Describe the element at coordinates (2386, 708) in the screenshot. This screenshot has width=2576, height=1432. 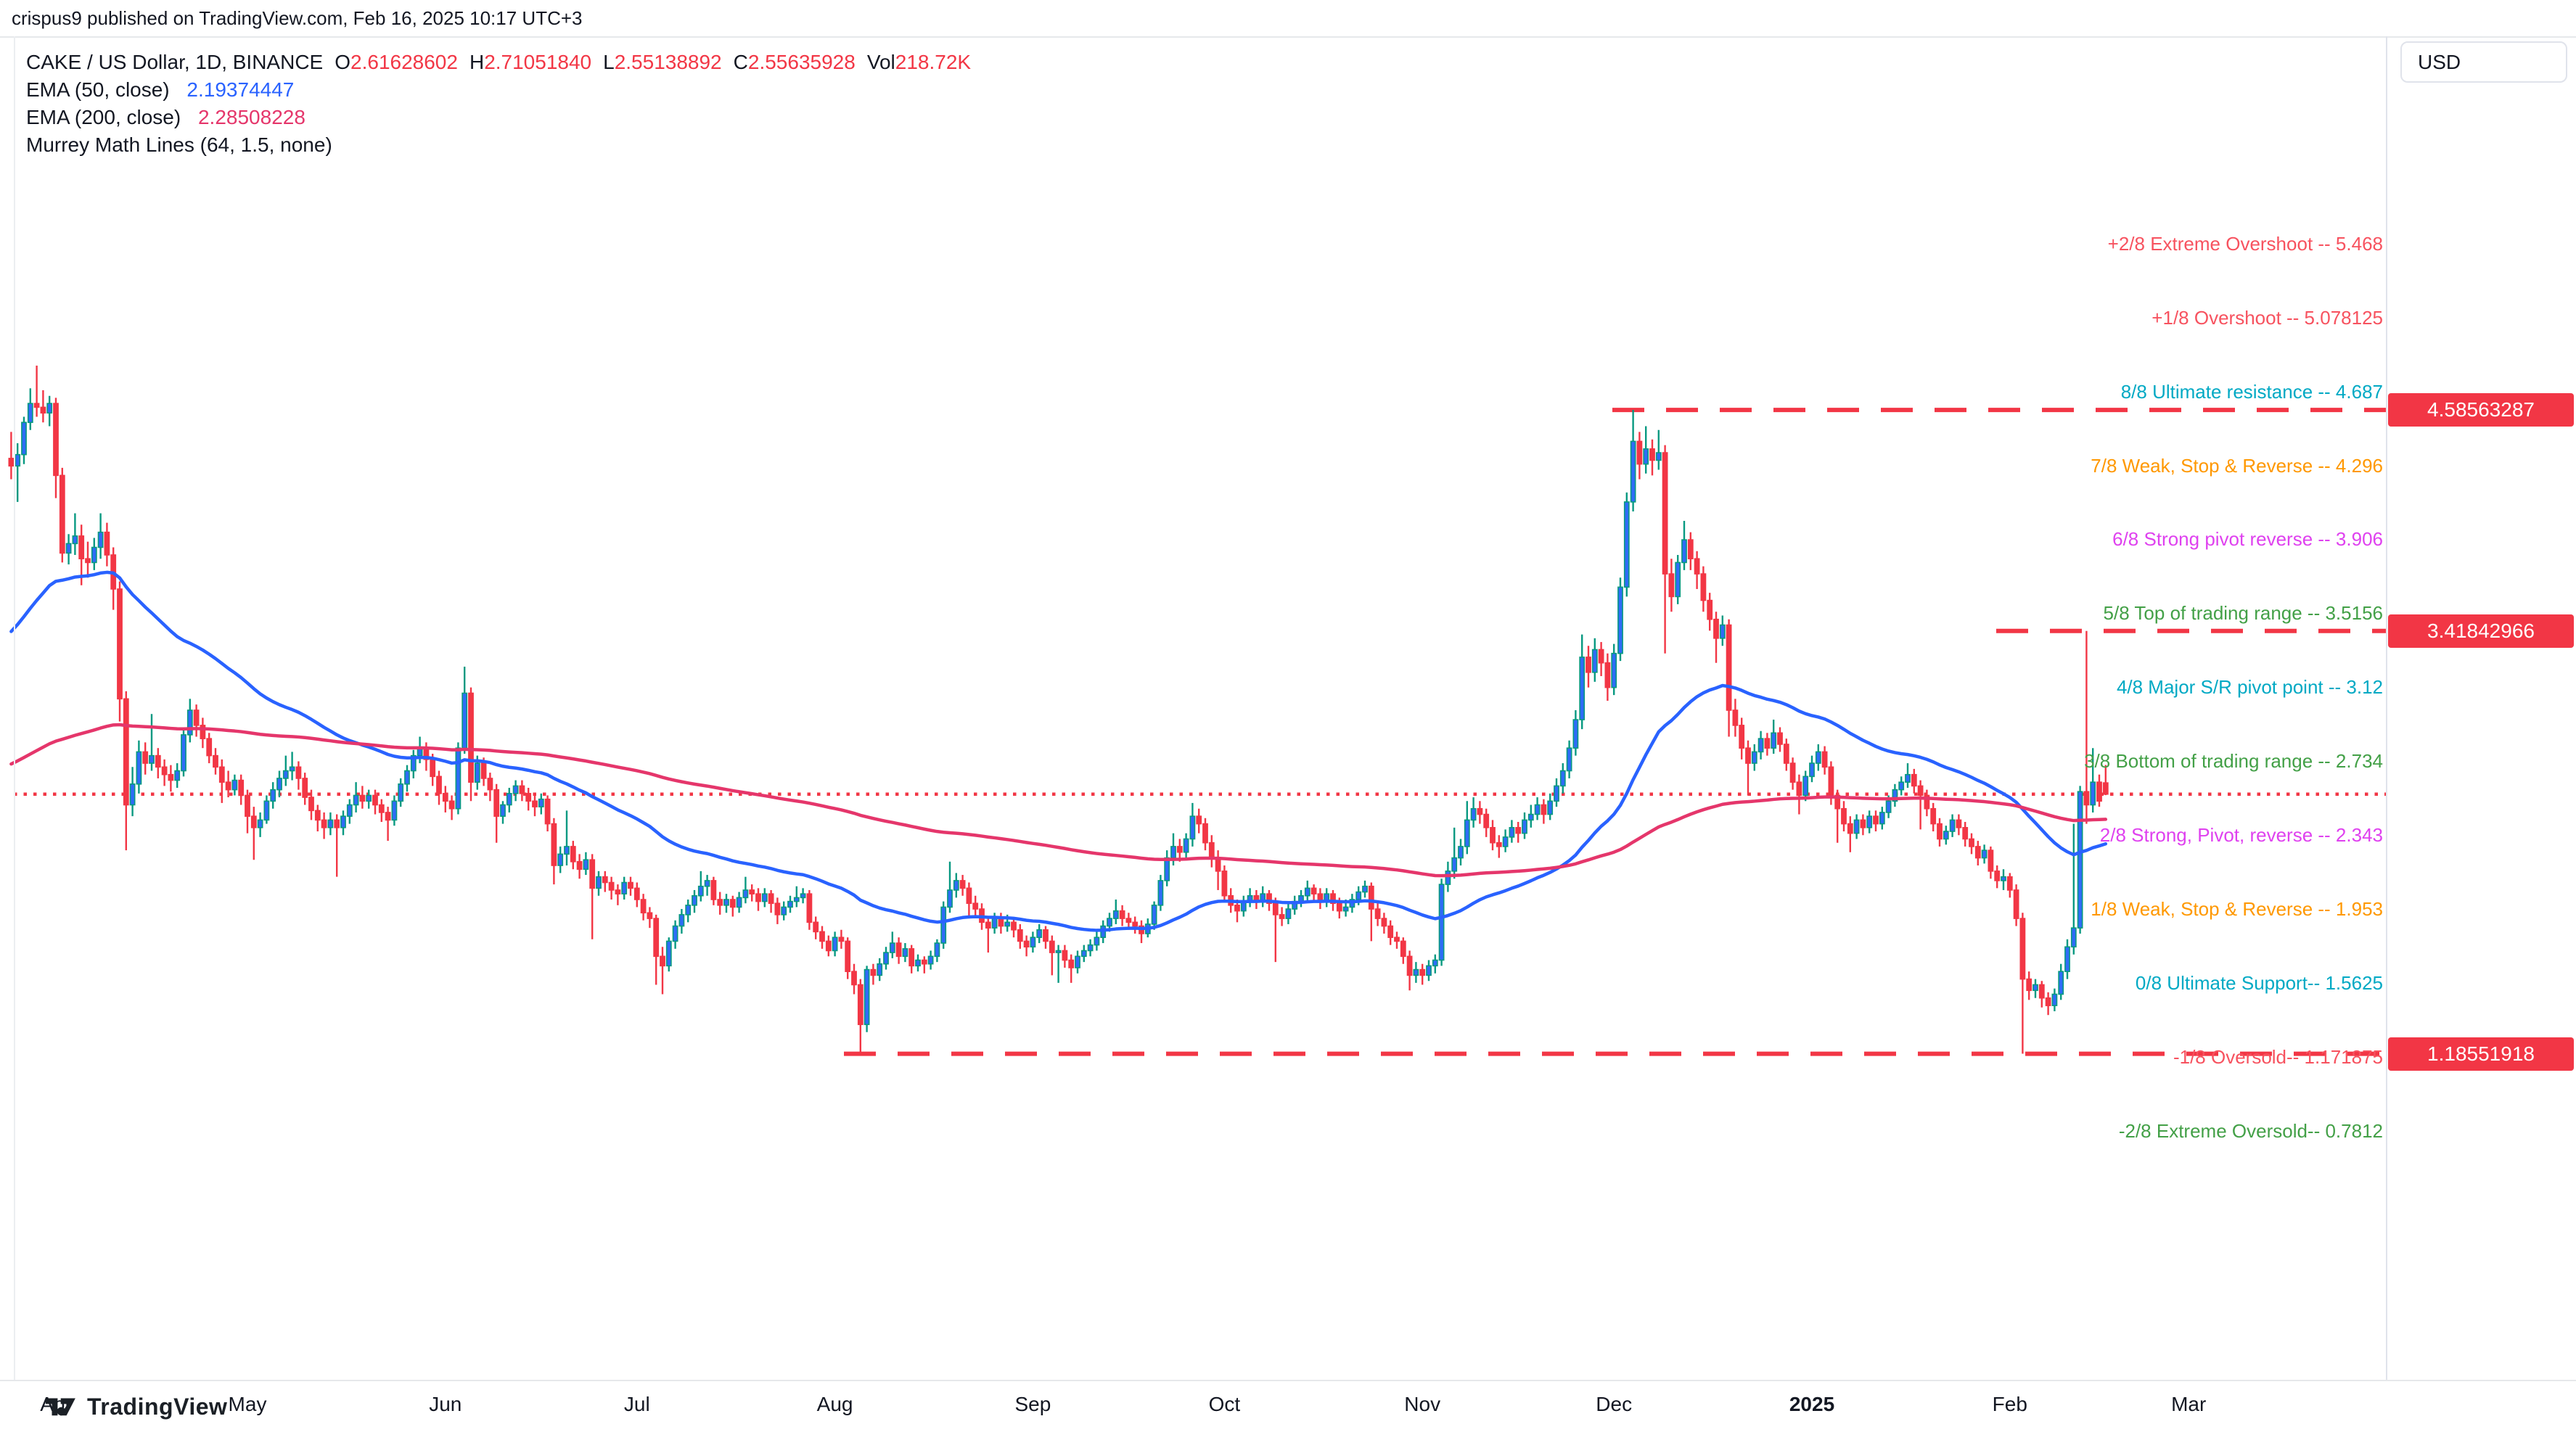
I see `price-axis-separator` at that location.